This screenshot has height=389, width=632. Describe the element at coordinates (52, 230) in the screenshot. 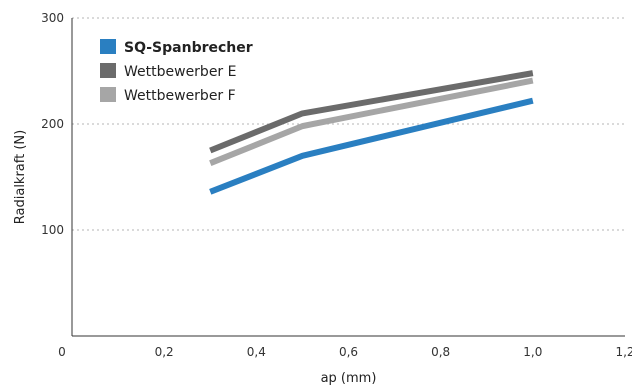

I see `y-tick-label: 100` at that location.